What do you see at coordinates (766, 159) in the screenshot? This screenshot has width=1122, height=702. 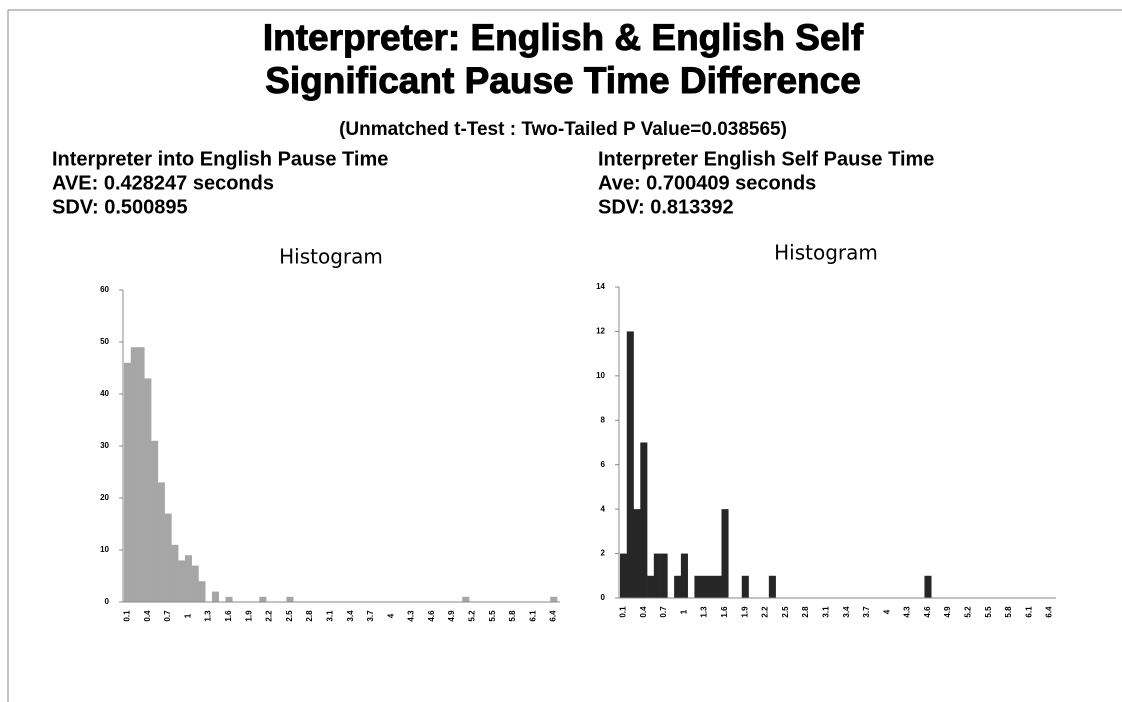 I see `stat-heading: Interpreter English Self Pause Time` at bounding box center [766, 159].